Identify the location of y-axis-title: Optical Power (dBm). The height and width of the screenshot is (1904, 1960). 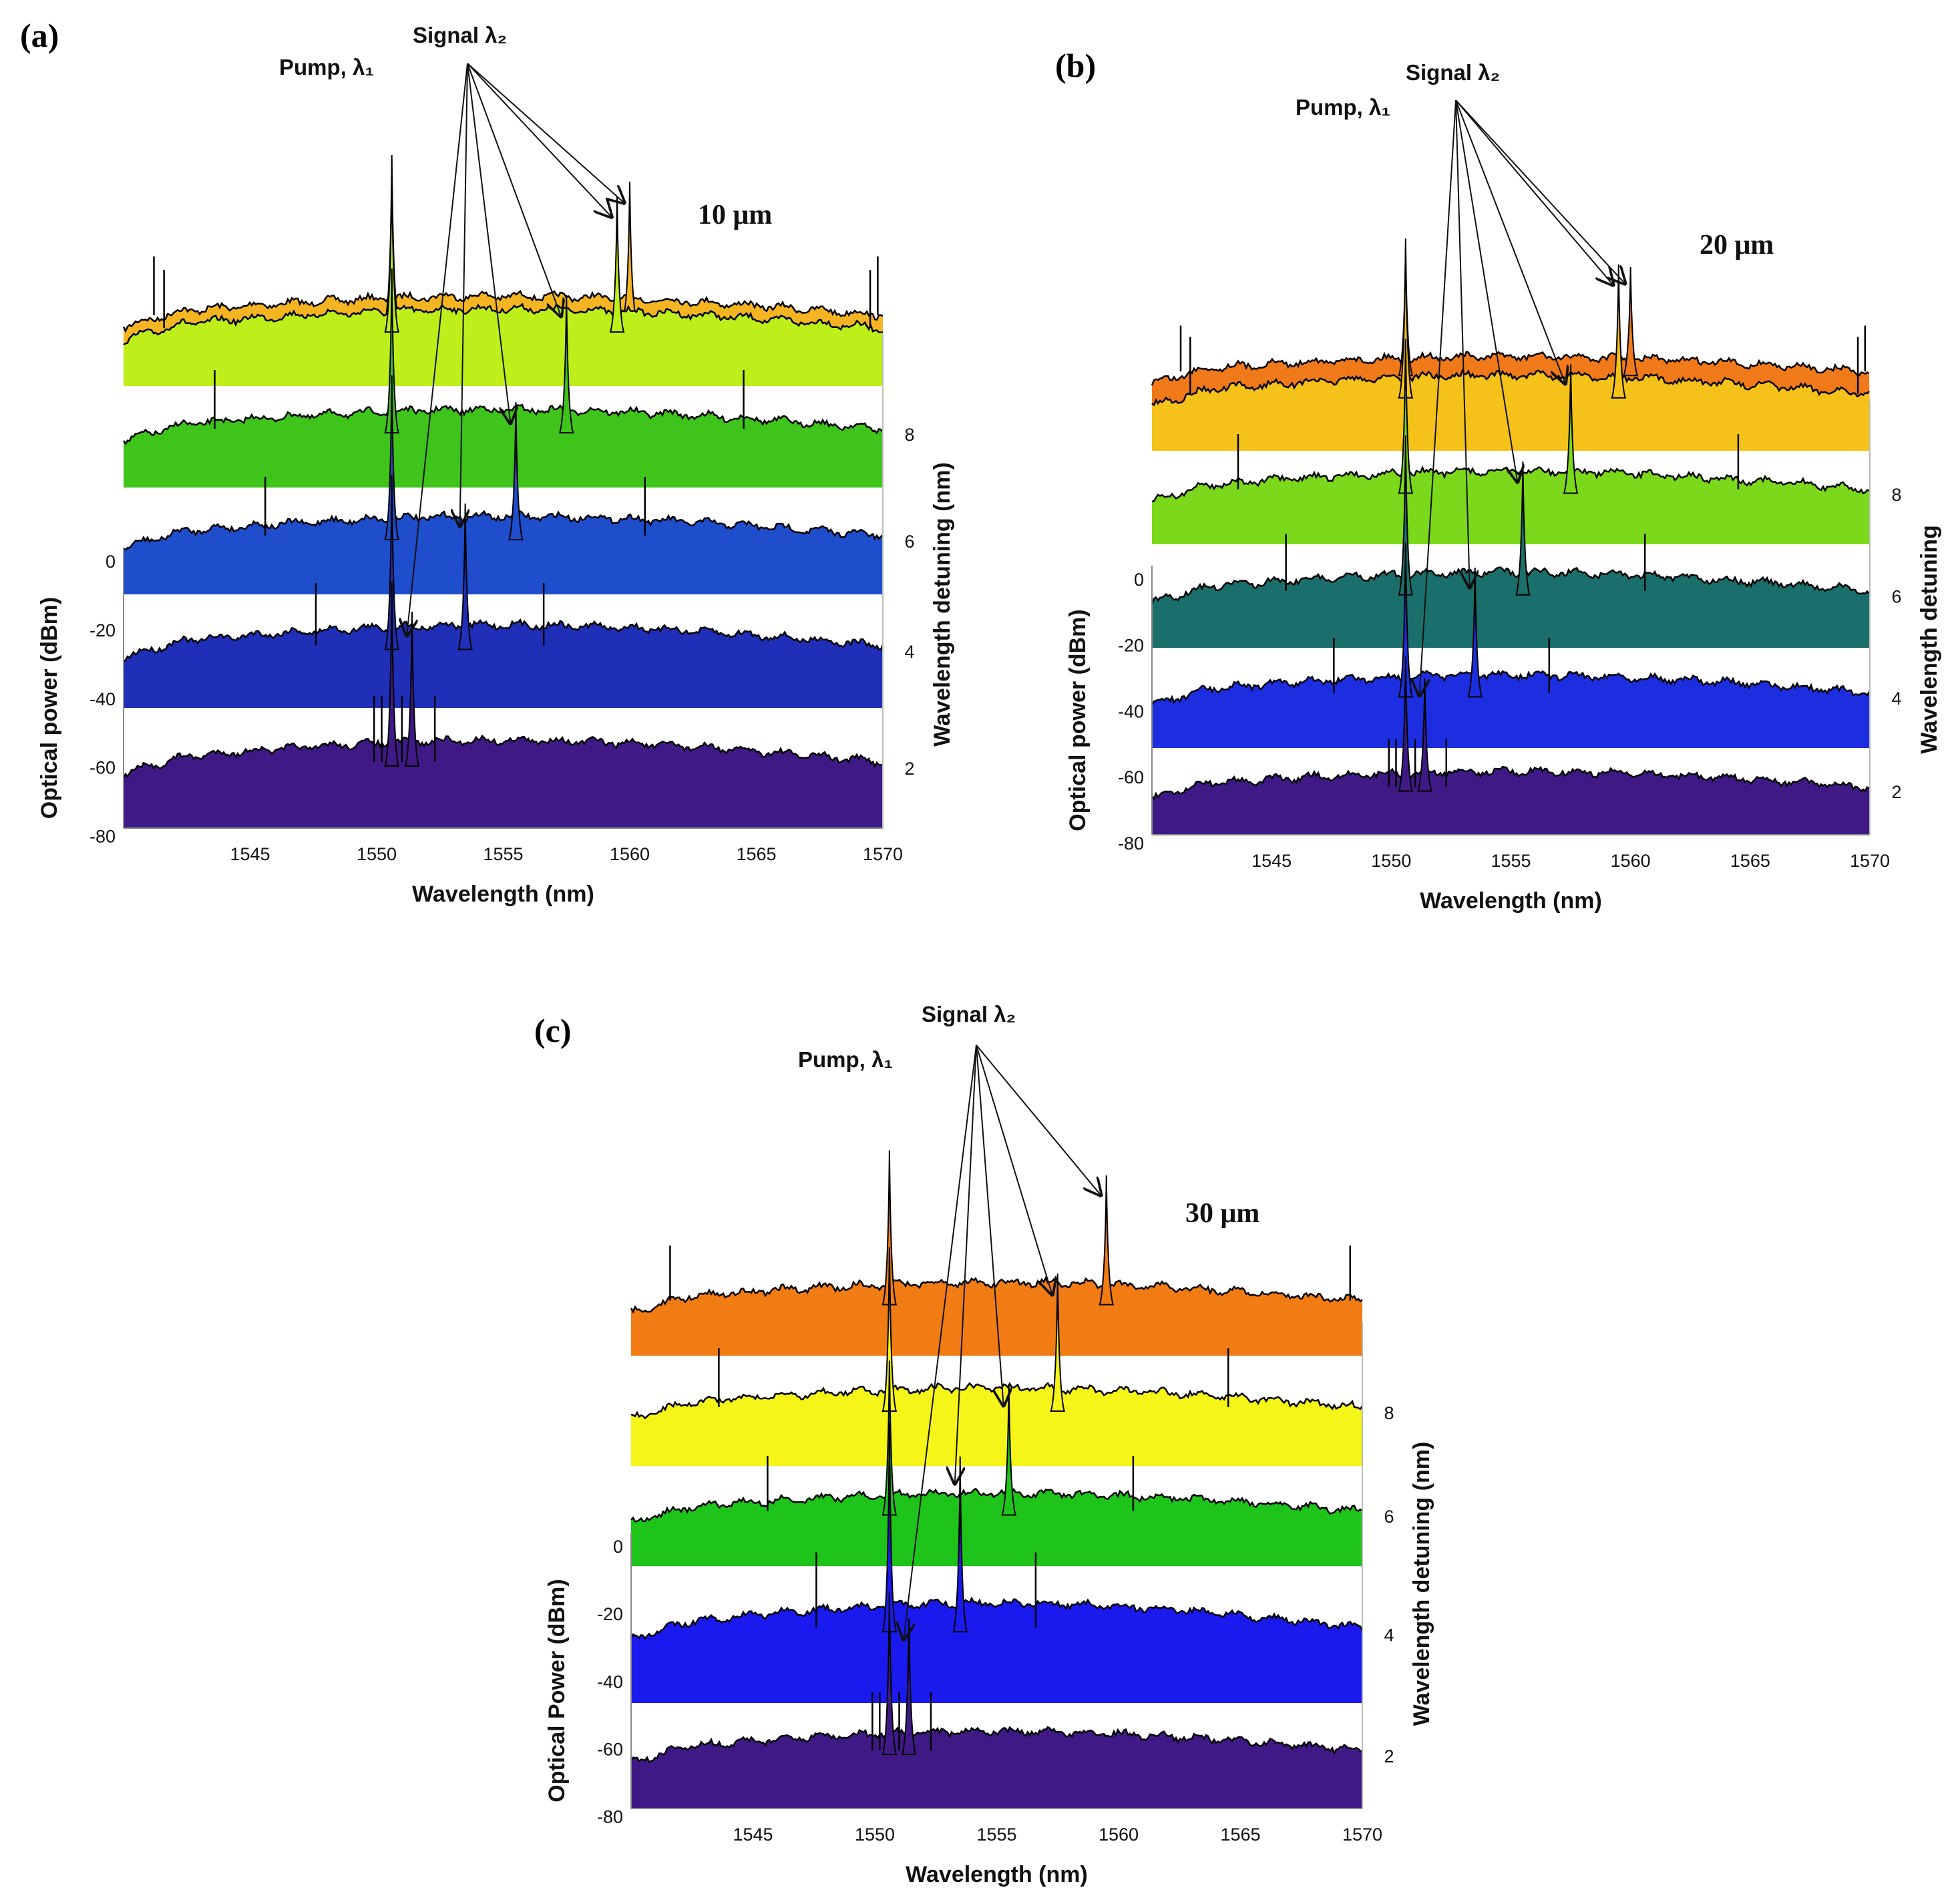
(557, 1690).